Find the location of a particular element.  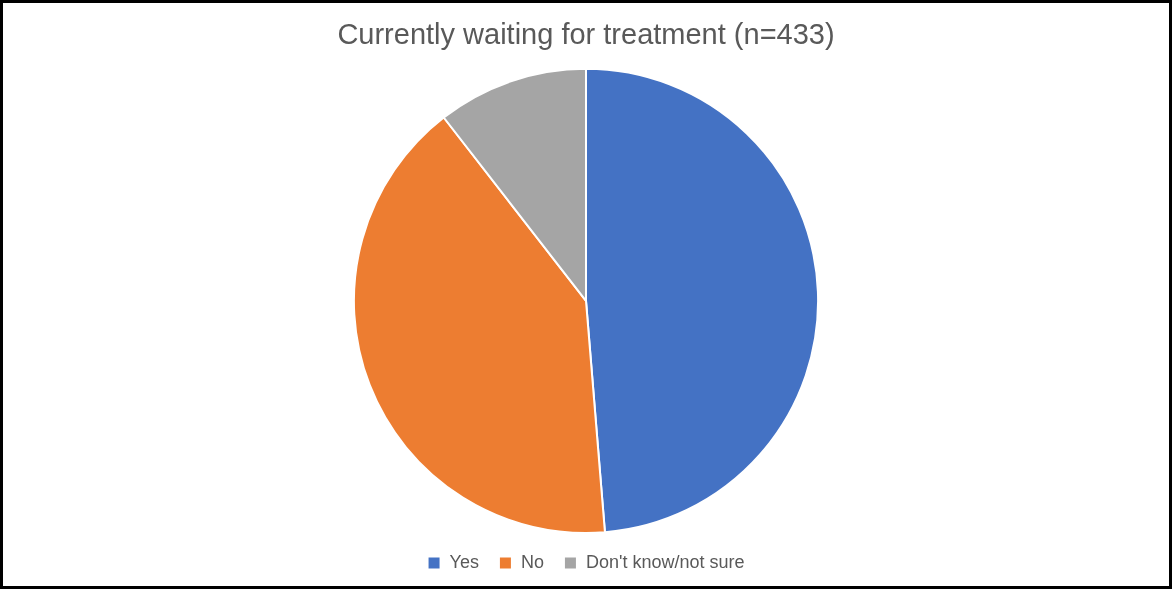

legend-label: Don't know/not sure is located at coordinates (665, 561).